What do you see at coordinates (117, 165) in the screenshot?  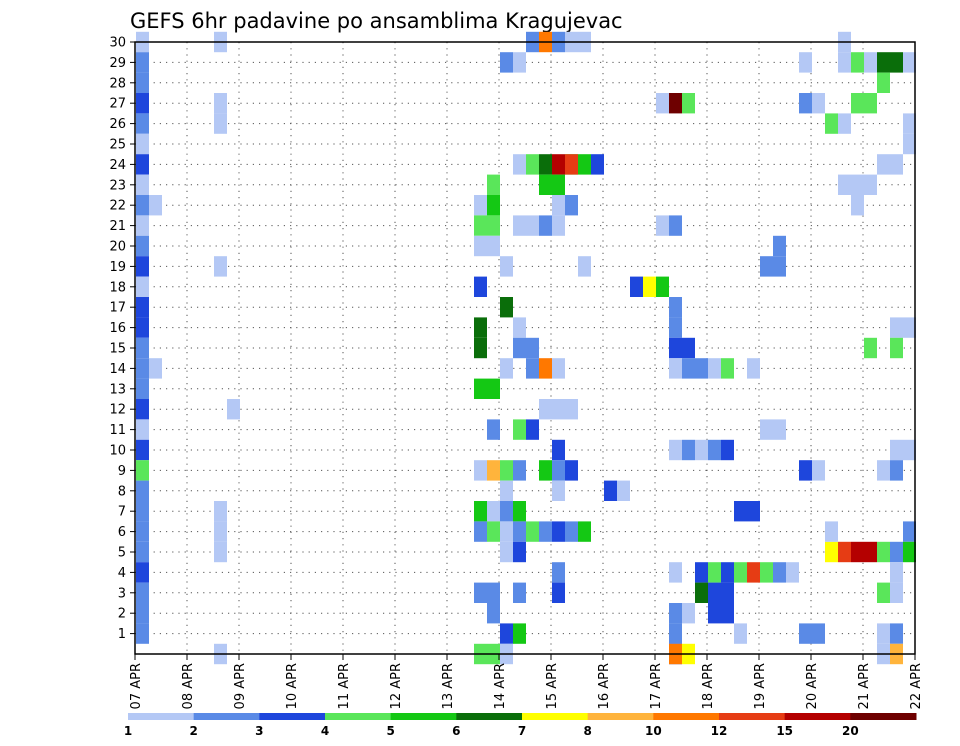 I see `y-tick-label: 24` at bounding box center [117, 165].